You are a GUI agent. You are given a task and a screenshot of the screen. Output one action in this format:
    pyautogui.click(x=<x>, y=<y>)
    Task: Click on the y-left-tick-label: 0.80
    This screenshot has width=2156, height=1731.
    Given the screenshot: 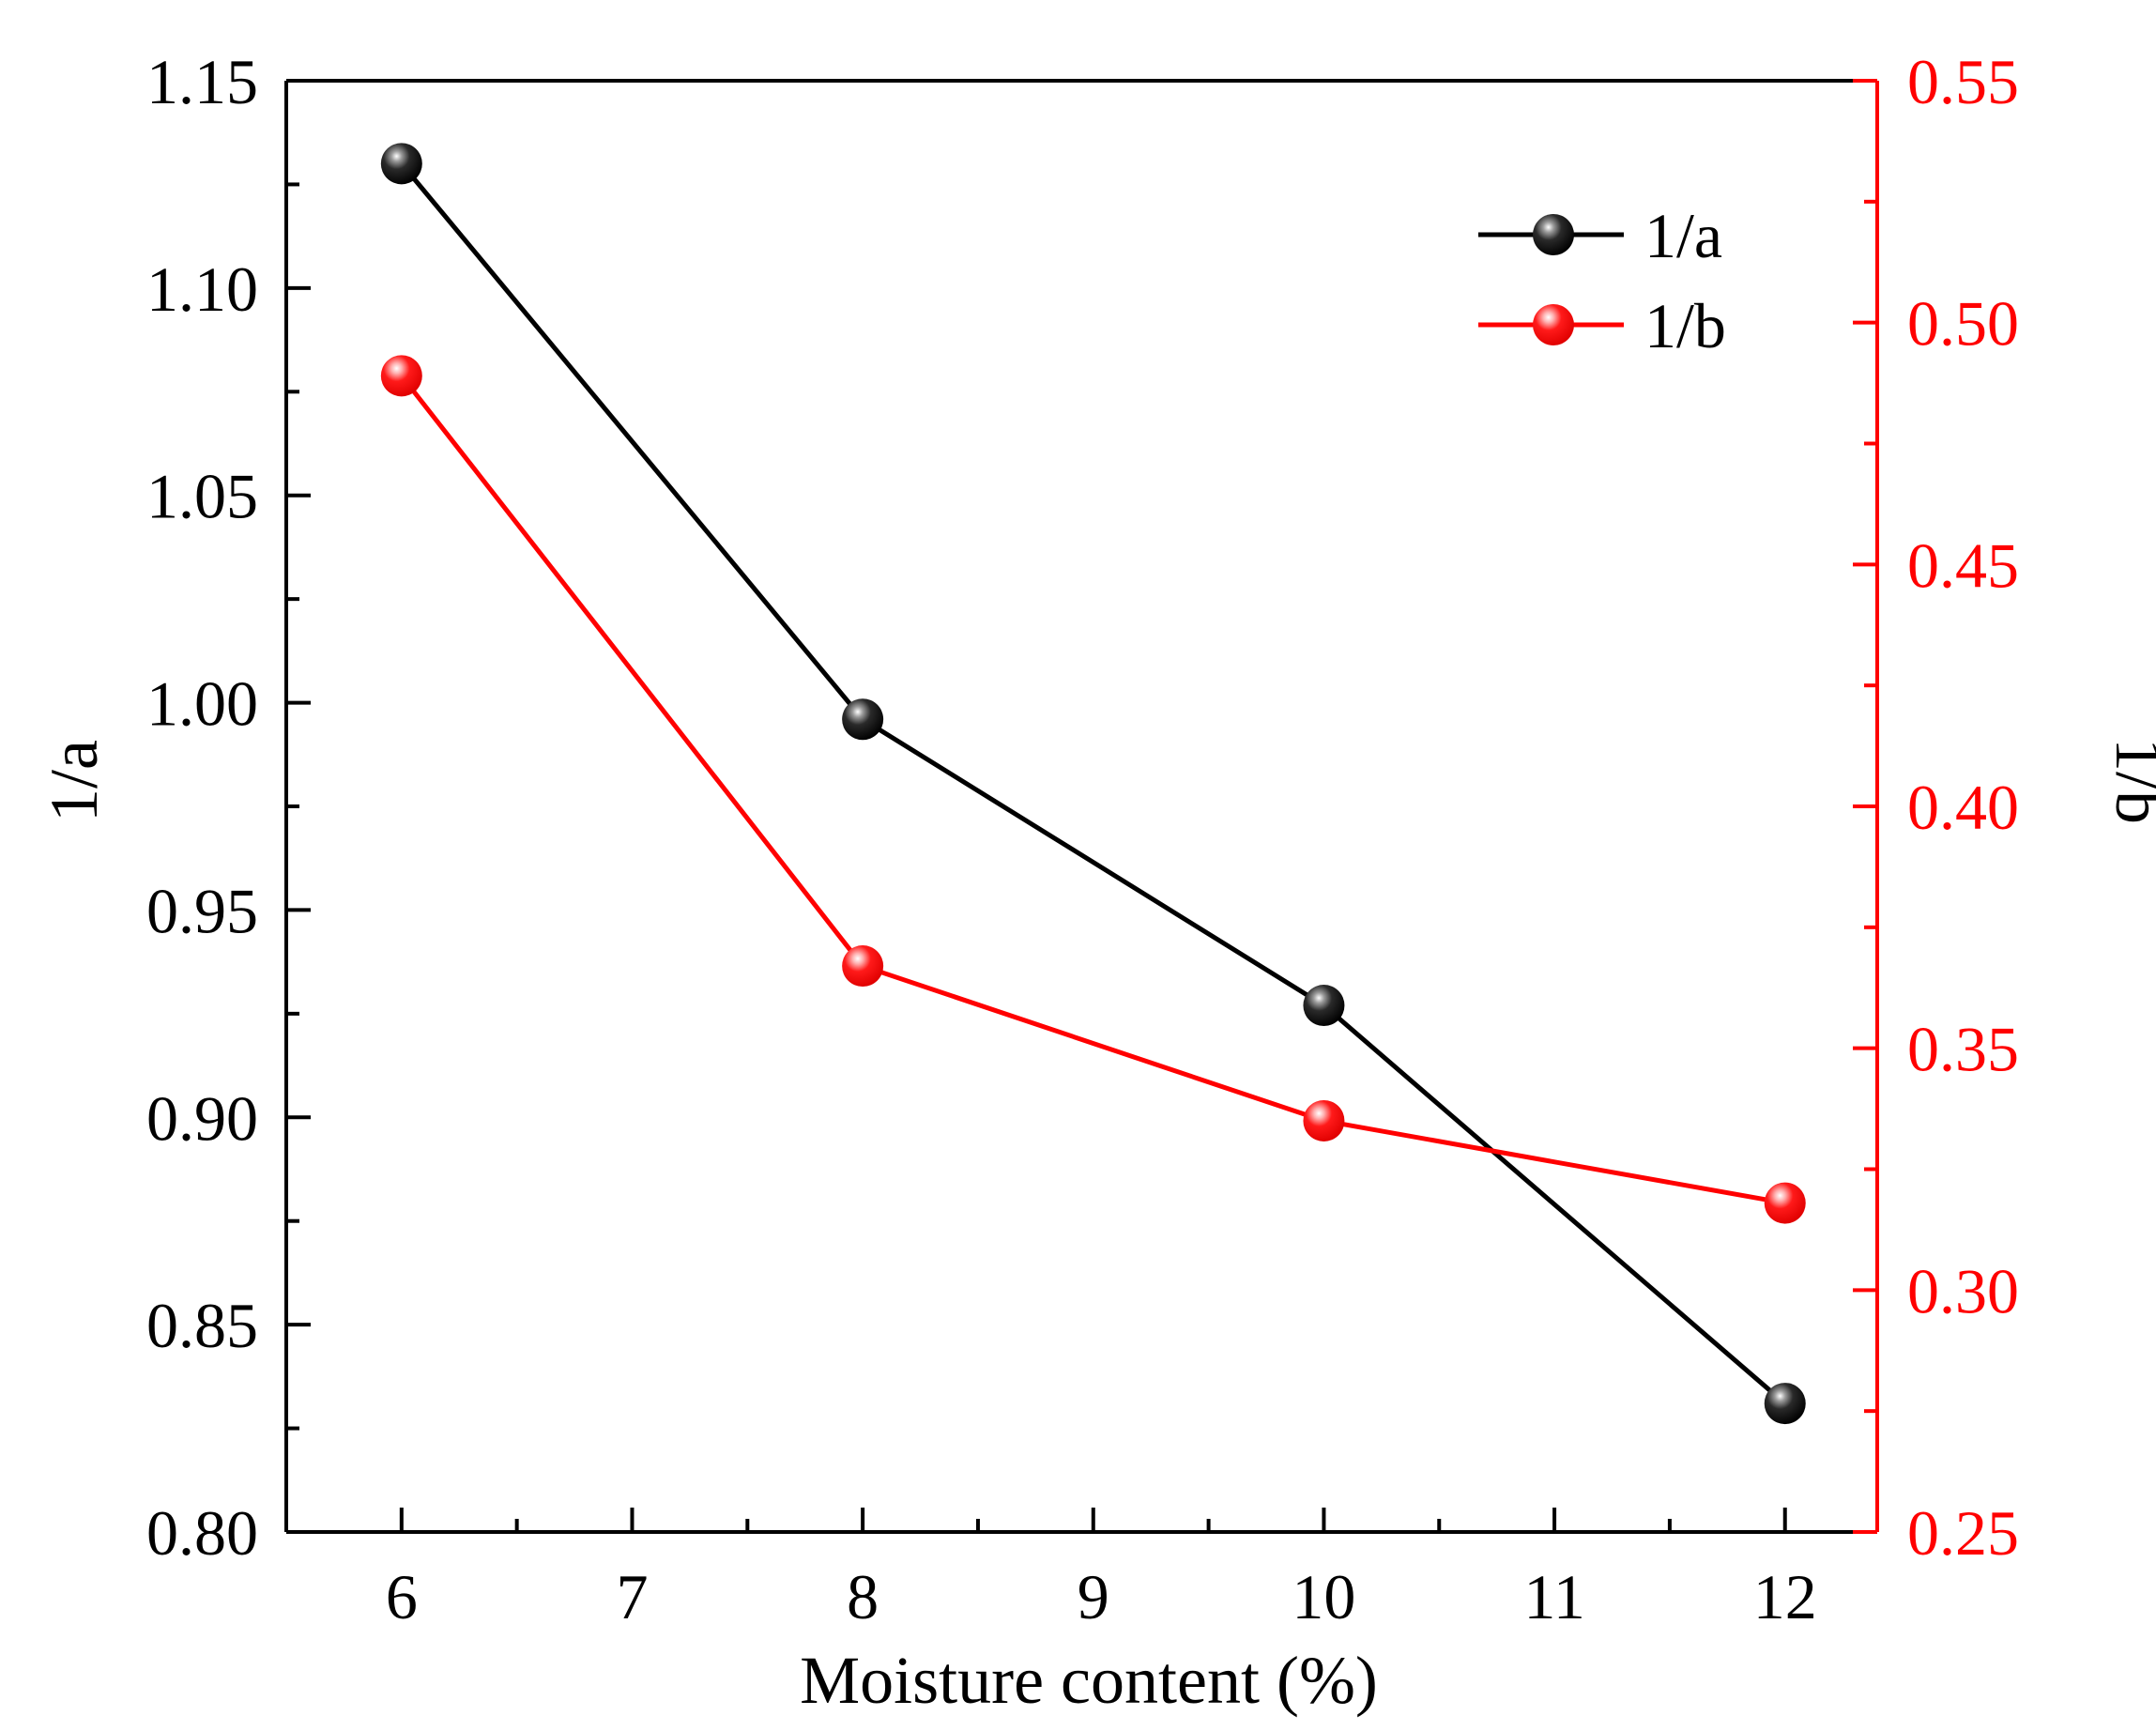 What is the action you would take?
    pyautogui.click(x=202, y=1533)
    